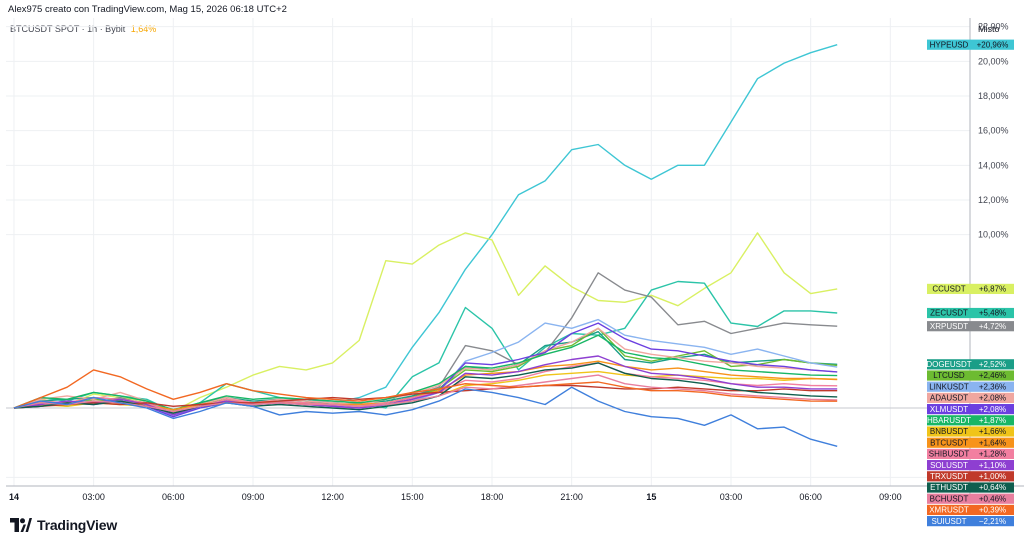 The width and height of the screenshot is (1024, 546). I want to click on series-tag-hbarusdt: HBARUSDT +1,87%, so click(970, 420).